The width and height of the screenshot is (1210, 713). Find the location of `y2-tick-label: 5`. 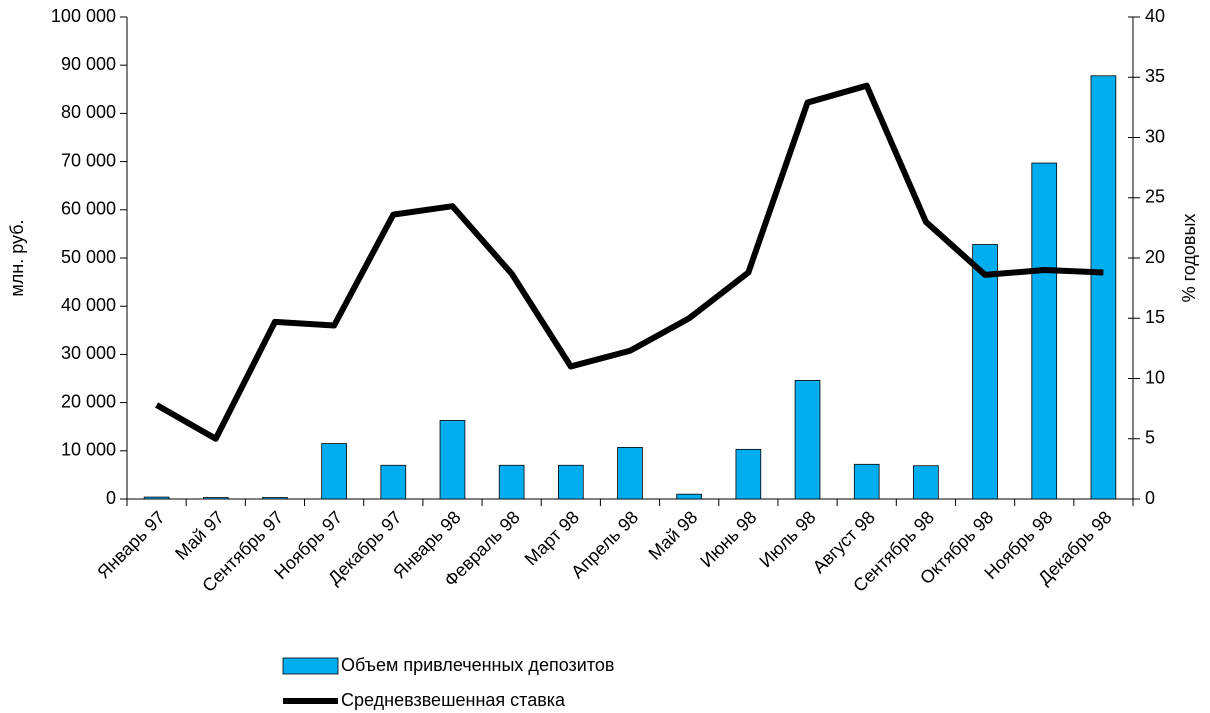

y2-tick-label: 5 is located at coordinates (1150, 438).